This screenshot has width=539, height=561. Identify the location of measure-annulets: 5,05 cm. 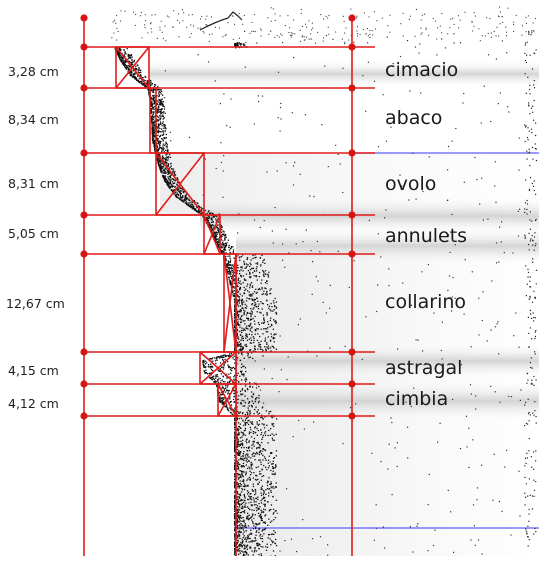
(33, 233).